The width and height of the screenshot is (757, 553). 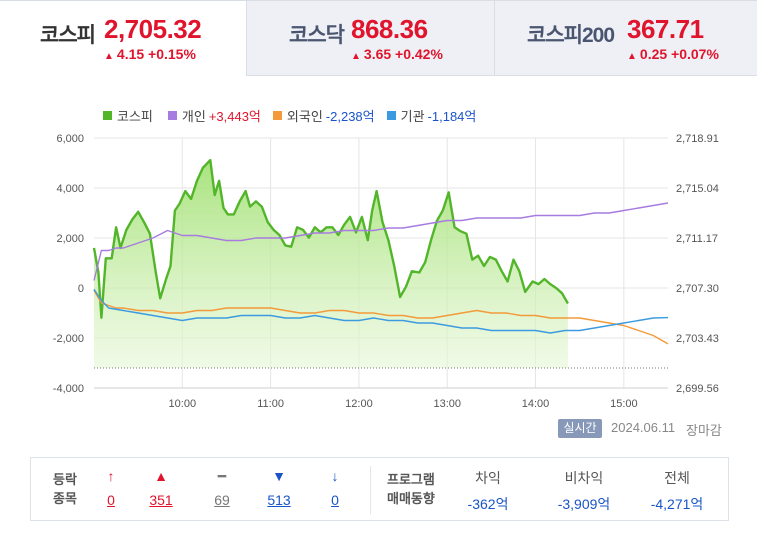 I want to click on breadth-count: 69, so click(x=222, y=500).